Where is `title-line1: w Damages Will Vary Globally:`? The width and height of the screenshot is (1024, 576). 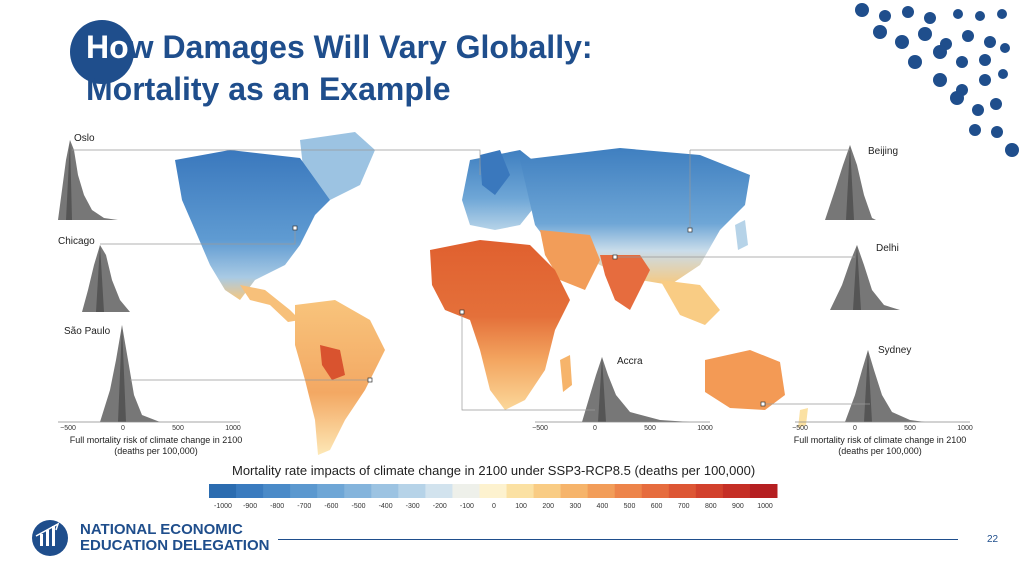
title-line1: w Damages Will Vary Globally: is located at coordinates (360, 47).